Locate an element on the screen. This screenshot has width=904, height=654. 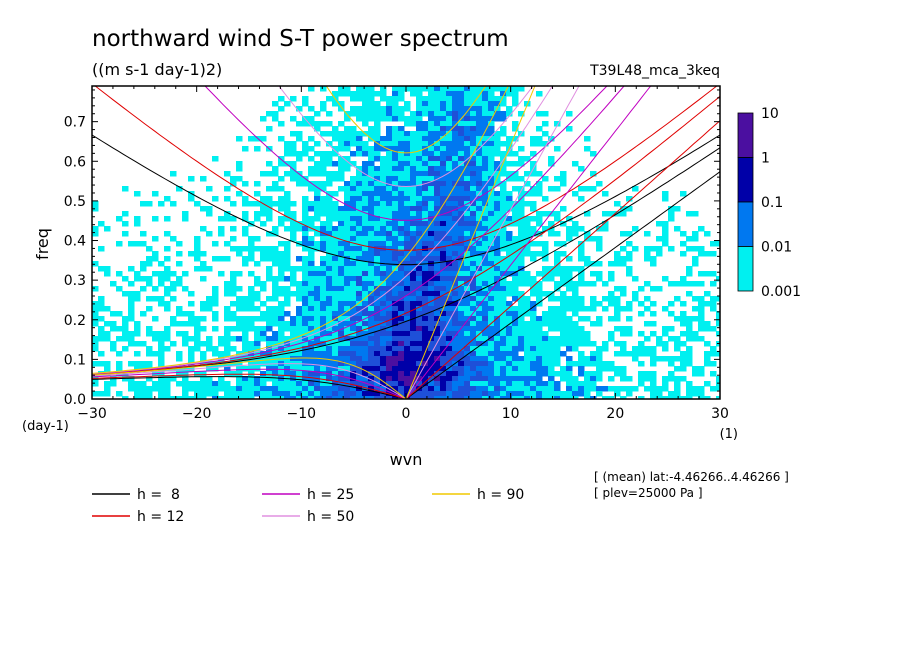
gravity-curve is located at coordinates (406, 120).